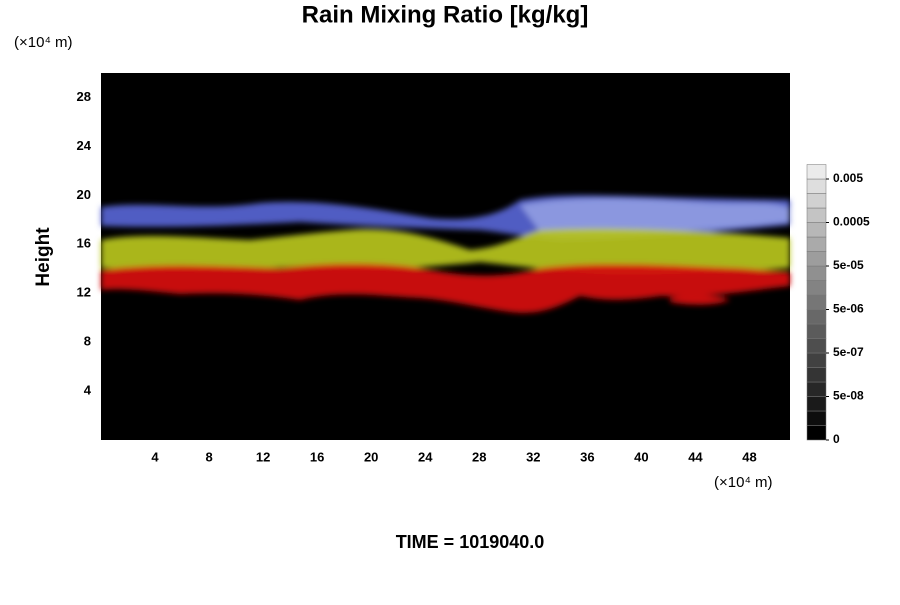 This screenshot has width=900, height=605. What do you see at coordinates (445, 14) in the screenshot?
I see `chart-title: Rain Mixing Ratio [kg/kg]` at bounding box center [445, 14].